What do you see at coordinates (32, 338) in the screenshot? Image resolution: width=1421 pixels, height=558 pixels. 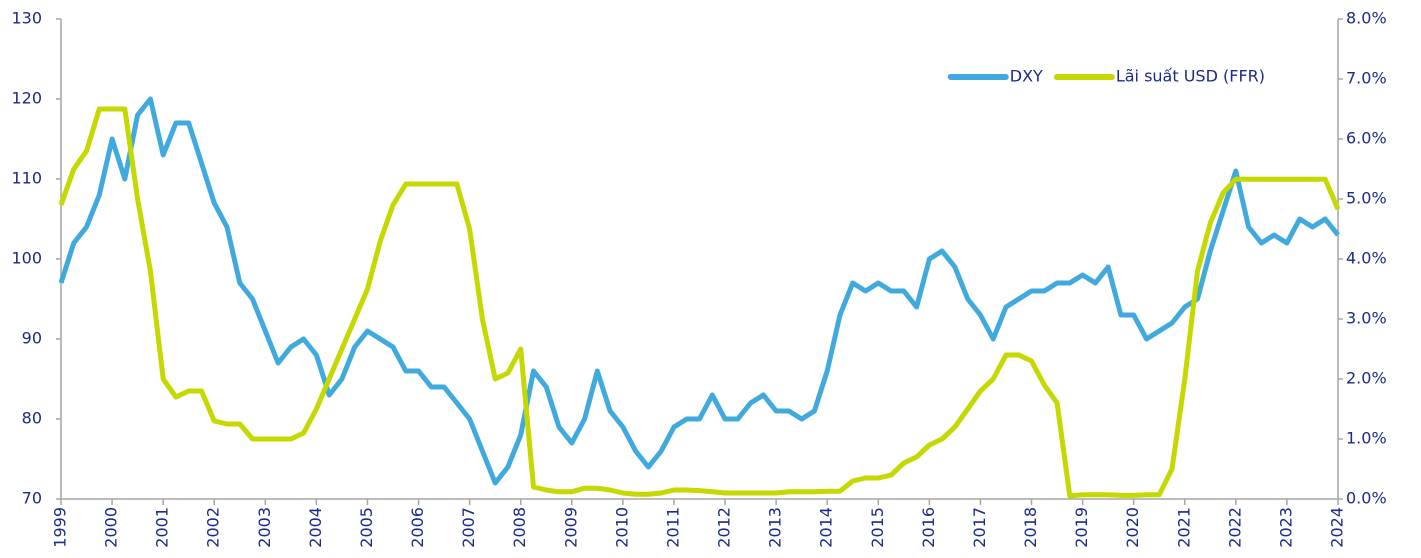 I see `y-tick-label: 90` at bounding box center [32, 338].